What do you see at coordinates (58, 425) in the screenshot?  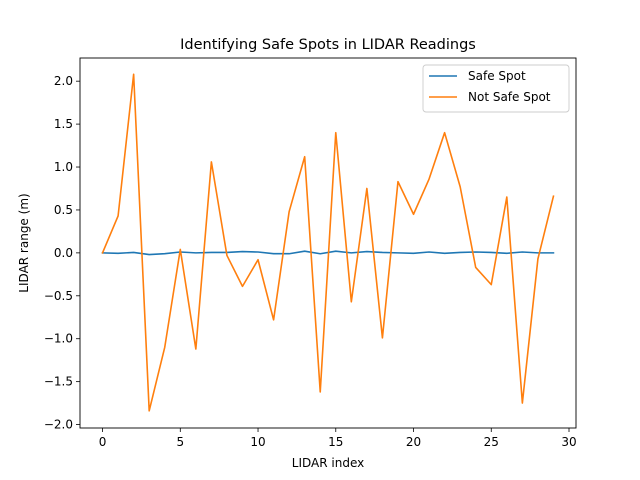 I see `y-tick-label: −2.0` at bounding box center [58, 425].